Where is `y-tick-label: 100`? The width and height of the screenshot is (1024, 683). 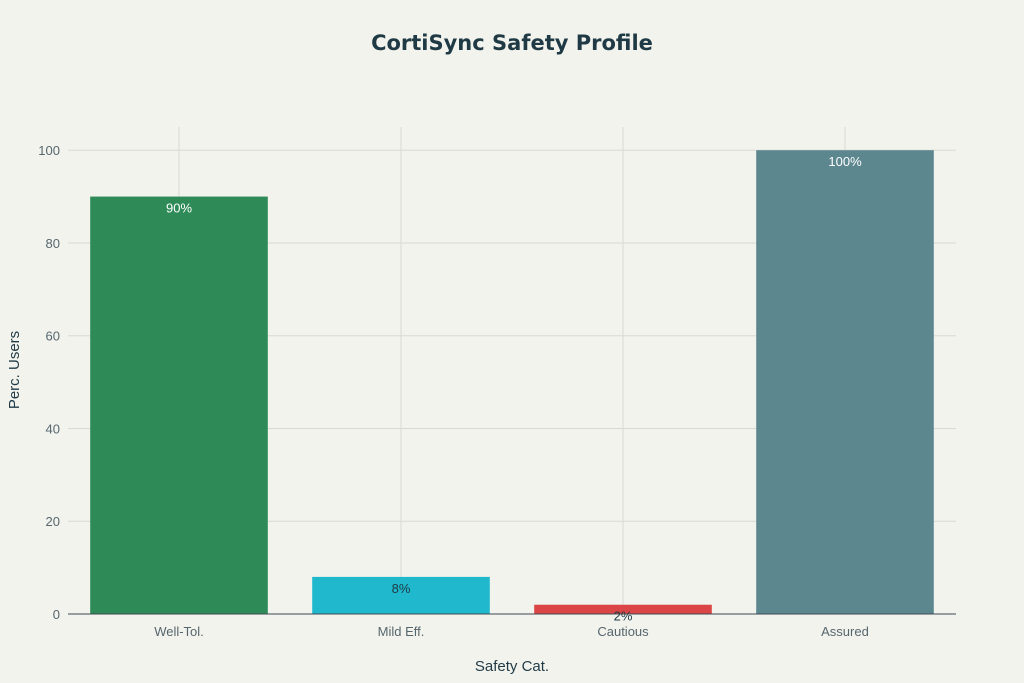 y-tick-label: 100 is located at coordinates (49, 150).